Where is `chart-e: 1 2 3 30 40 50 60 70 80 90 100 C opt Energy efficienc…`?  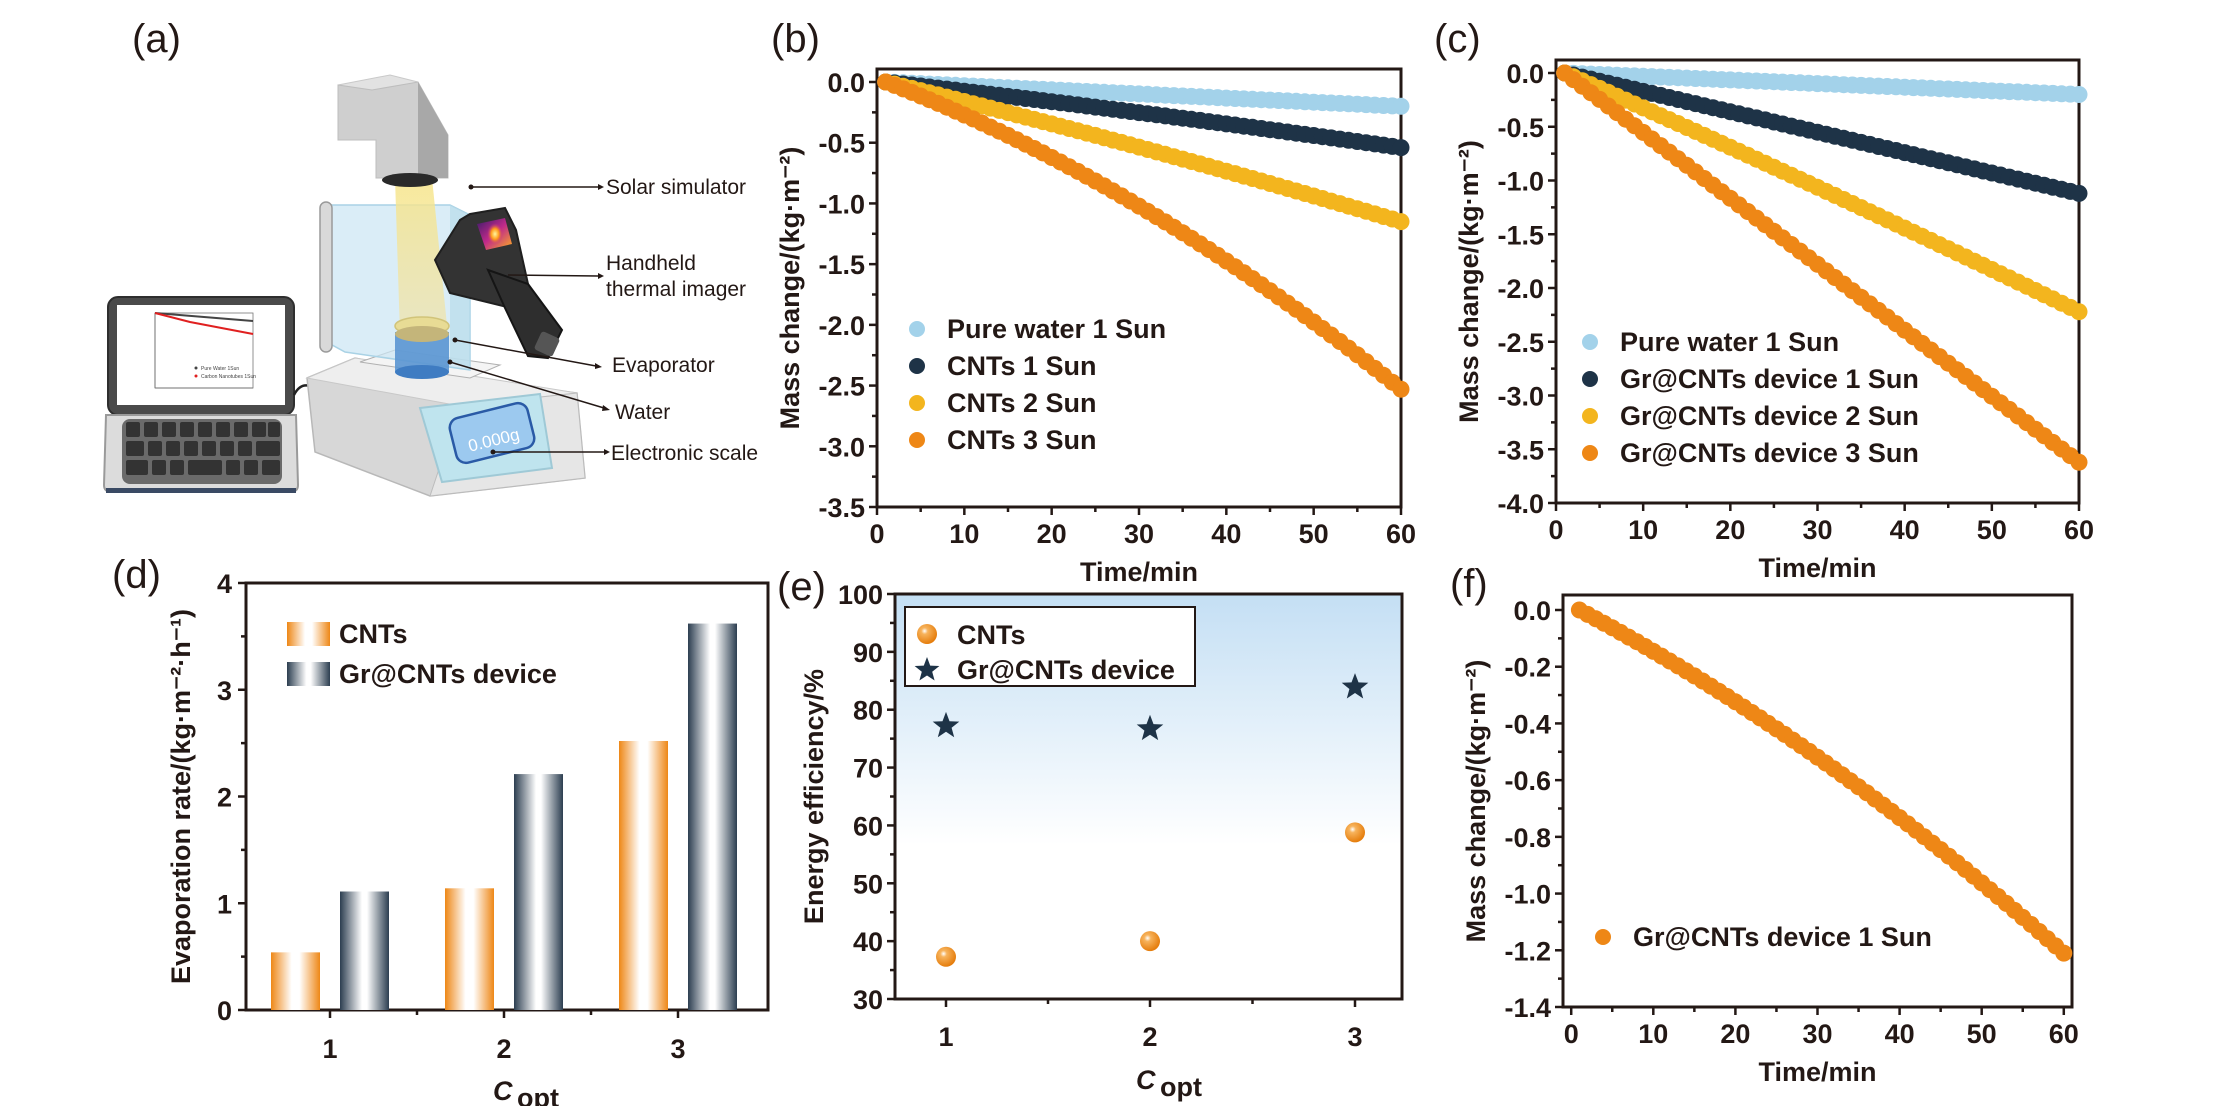
chart-e: 1 2 3 30 40 50 60 70 80 90 100 C opt Energy efficienc… is located at coordinates (1101, 841).